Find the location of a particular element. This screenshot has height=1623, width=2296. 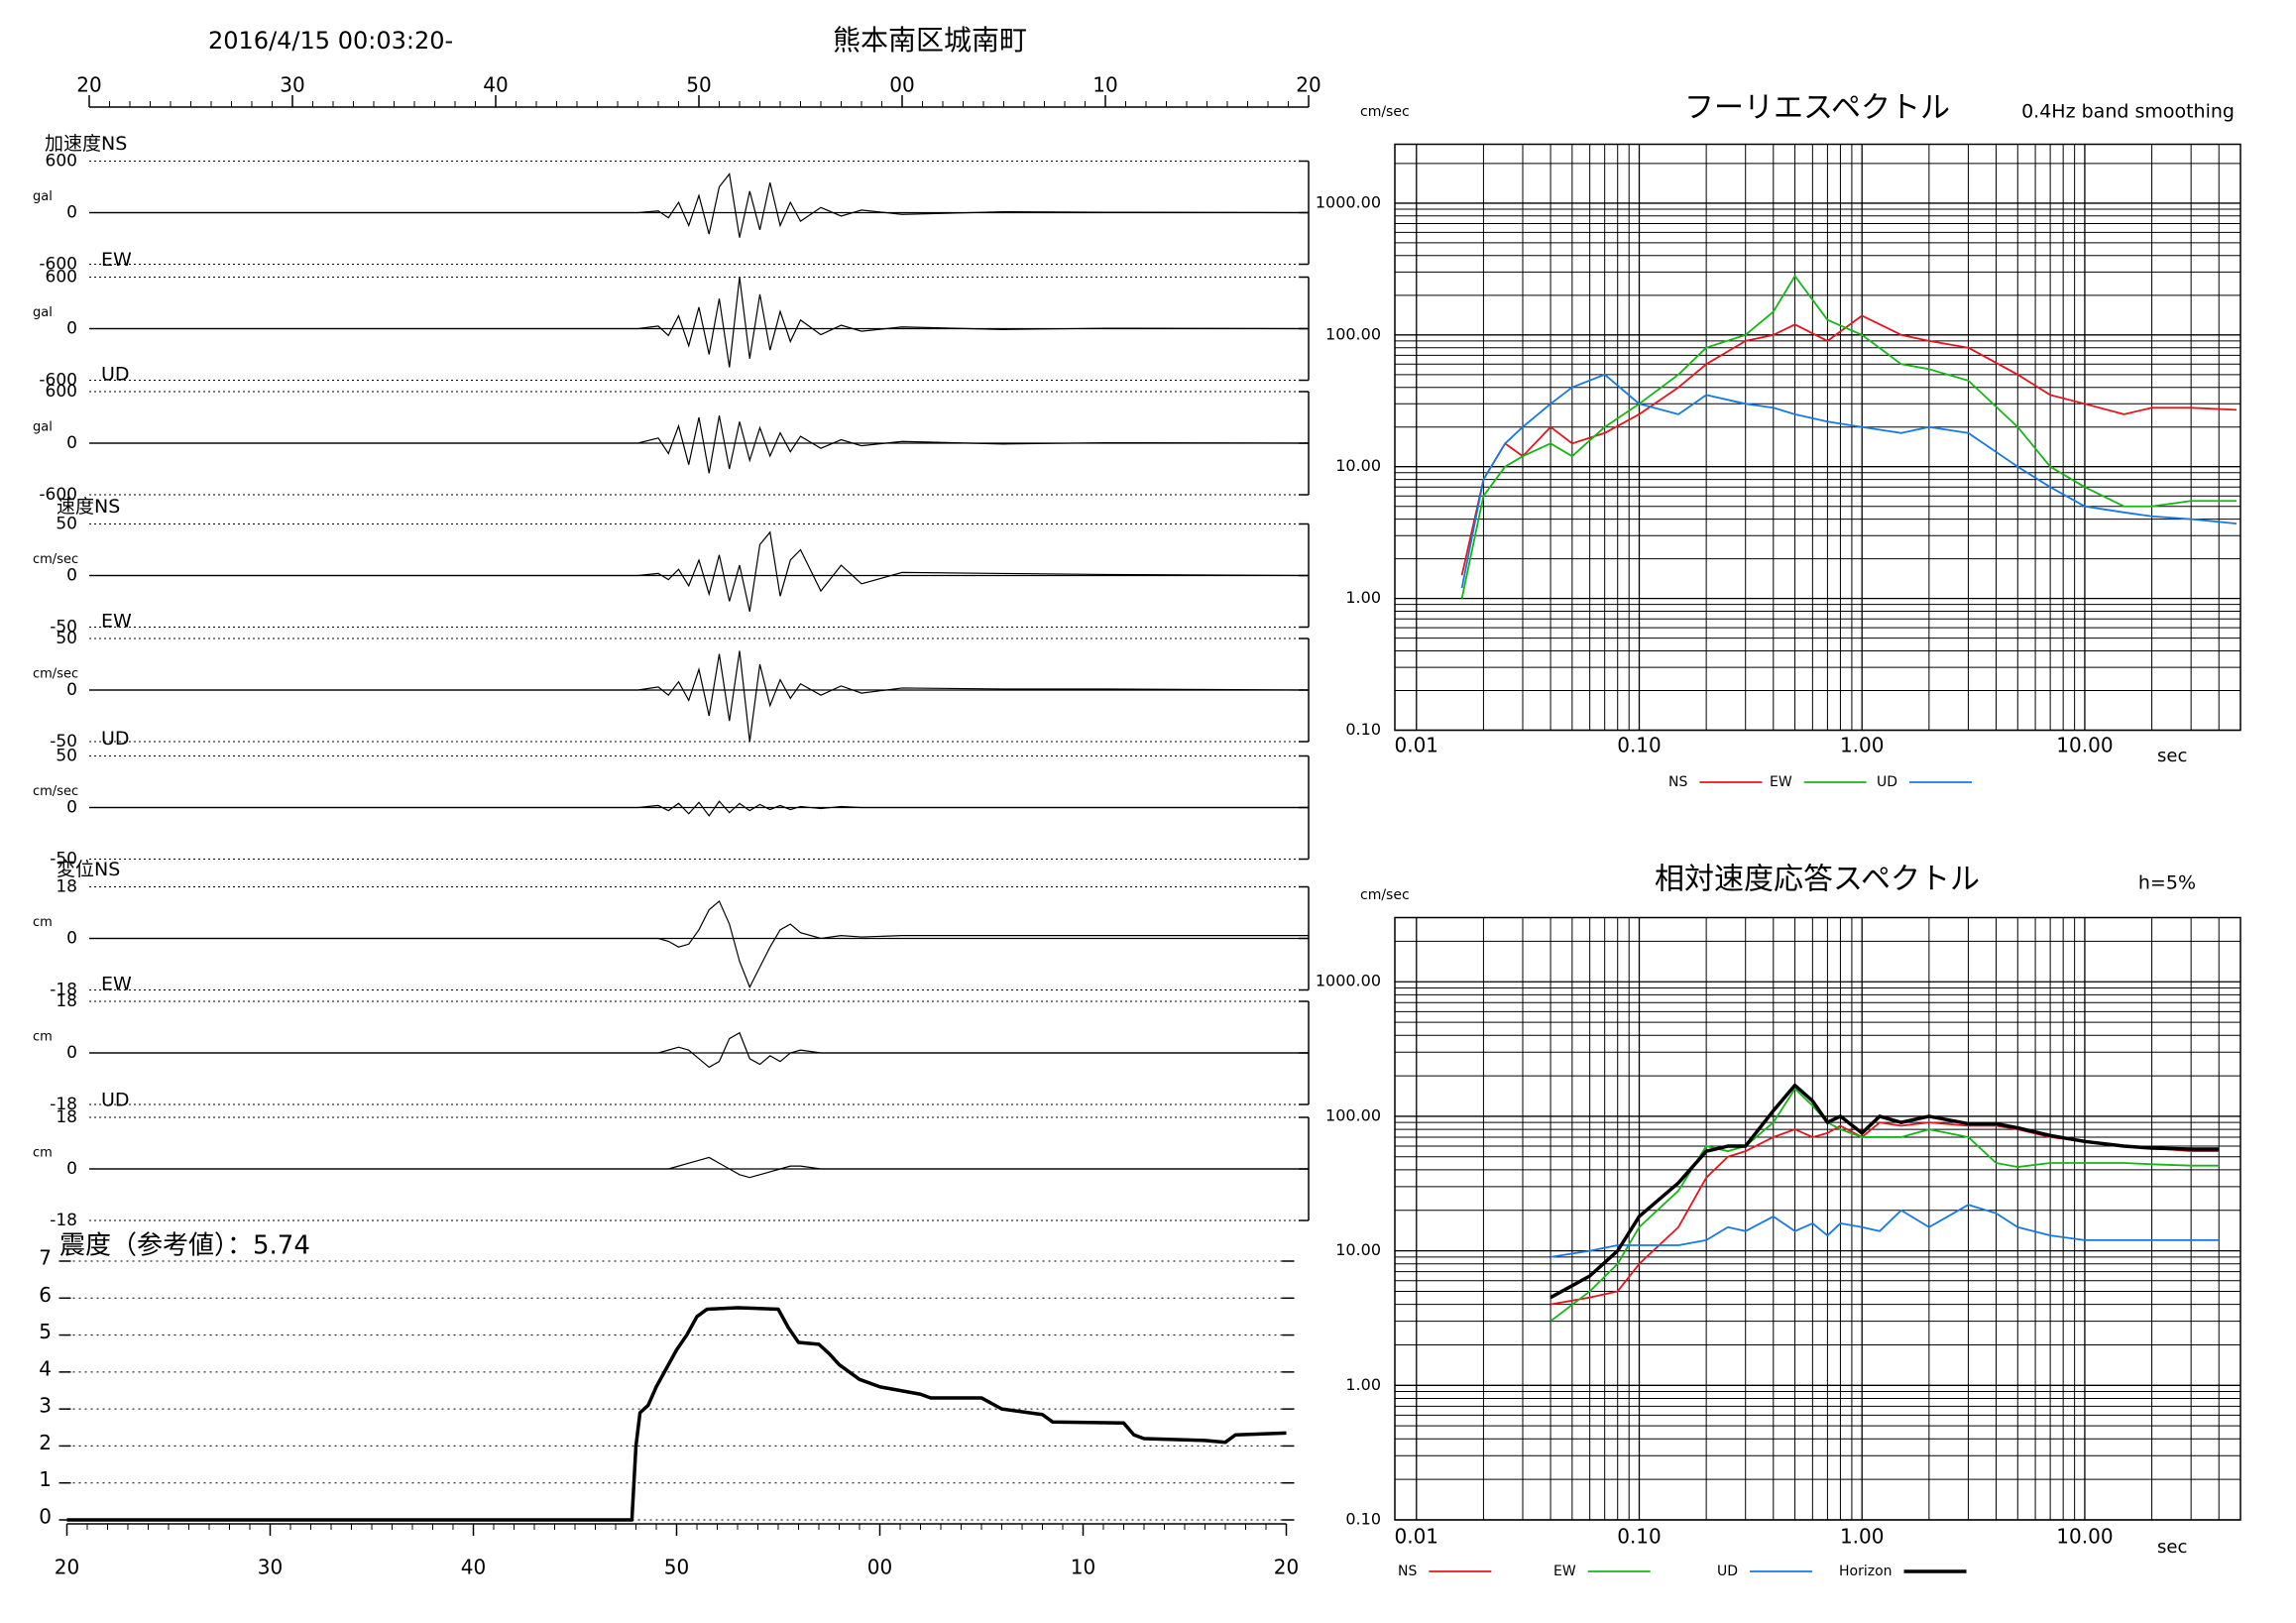

y-tick-label: 3 is located at coordinates (46, 1406).